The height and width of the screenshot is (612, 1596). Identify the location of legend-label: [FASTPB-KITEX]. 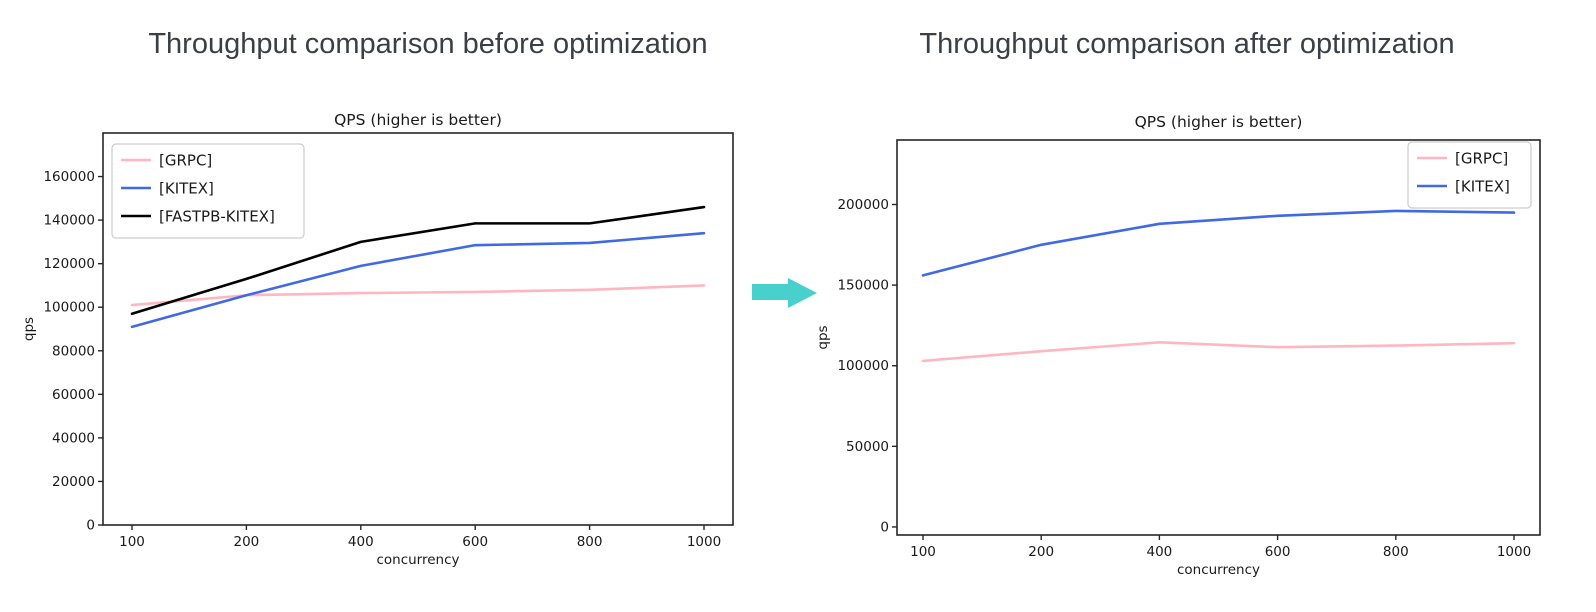
(217, 217).